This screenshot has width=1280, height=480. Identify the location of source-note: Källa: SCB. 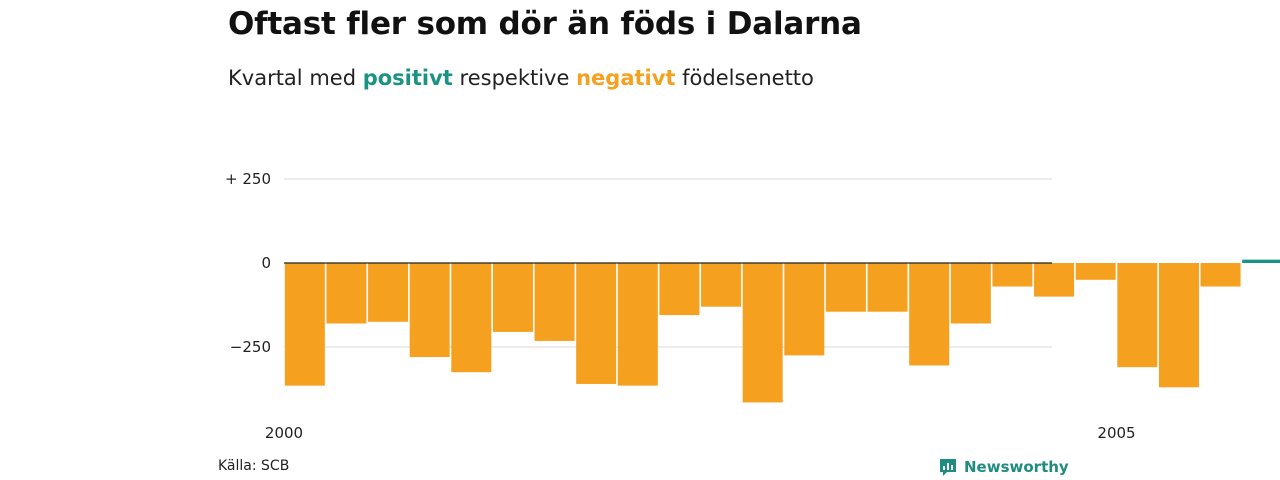
(254, 466).